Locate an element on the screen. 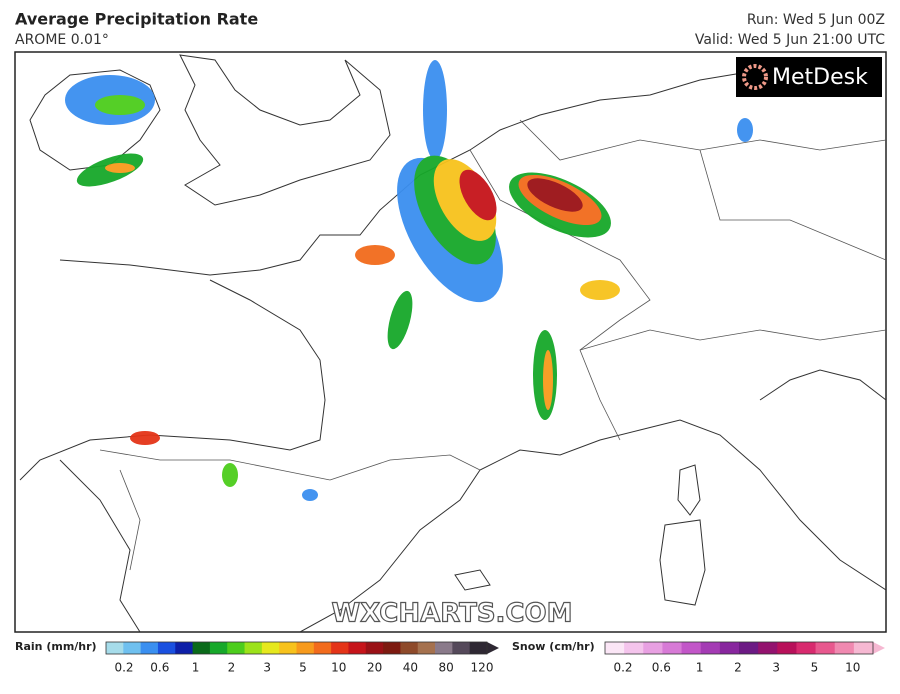  rain-arrow is located at coordinates (493, 648).